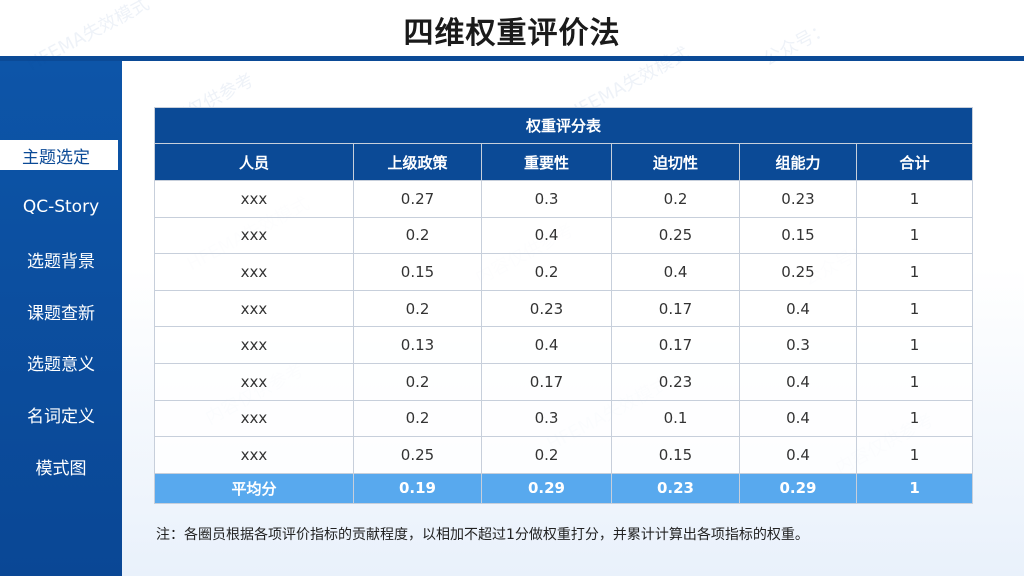 Image resolution: width=1024 pixels, height=576 pixels. I want to click on sidebar-item-pattern-diagram: 模式图, so click(61, 466).